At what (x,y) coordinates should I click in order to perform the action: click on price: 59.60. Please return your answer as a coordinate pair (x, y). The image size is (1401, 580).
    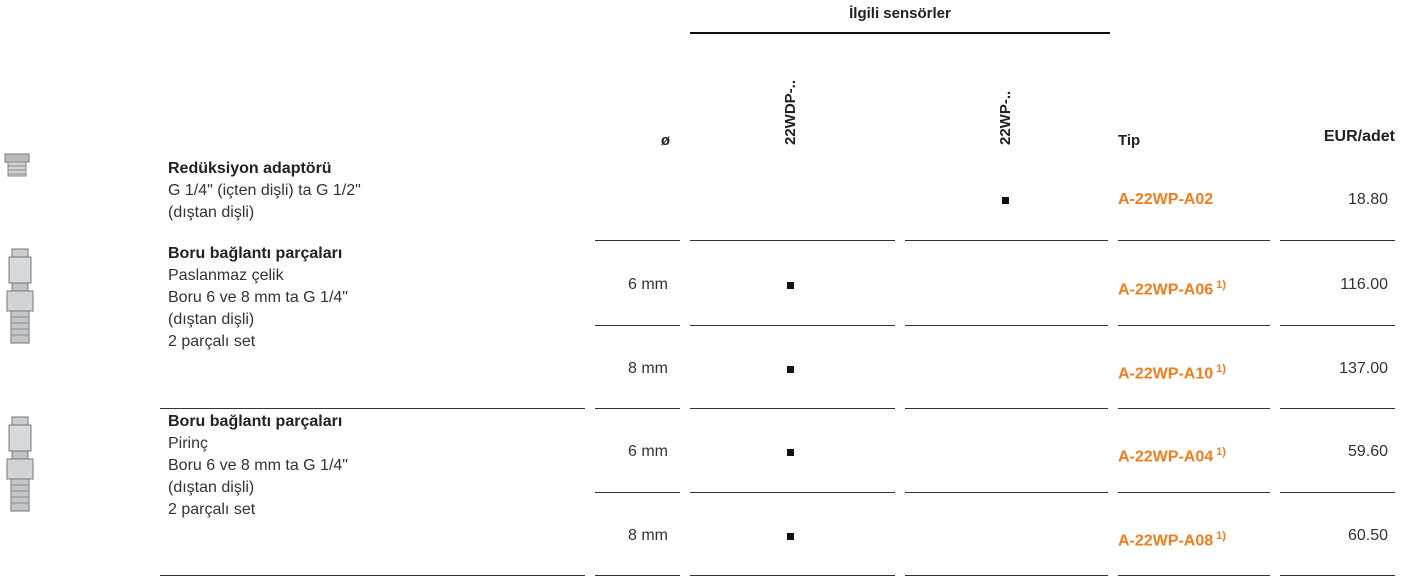
    Looking at the image, I should click on (1367, 451).